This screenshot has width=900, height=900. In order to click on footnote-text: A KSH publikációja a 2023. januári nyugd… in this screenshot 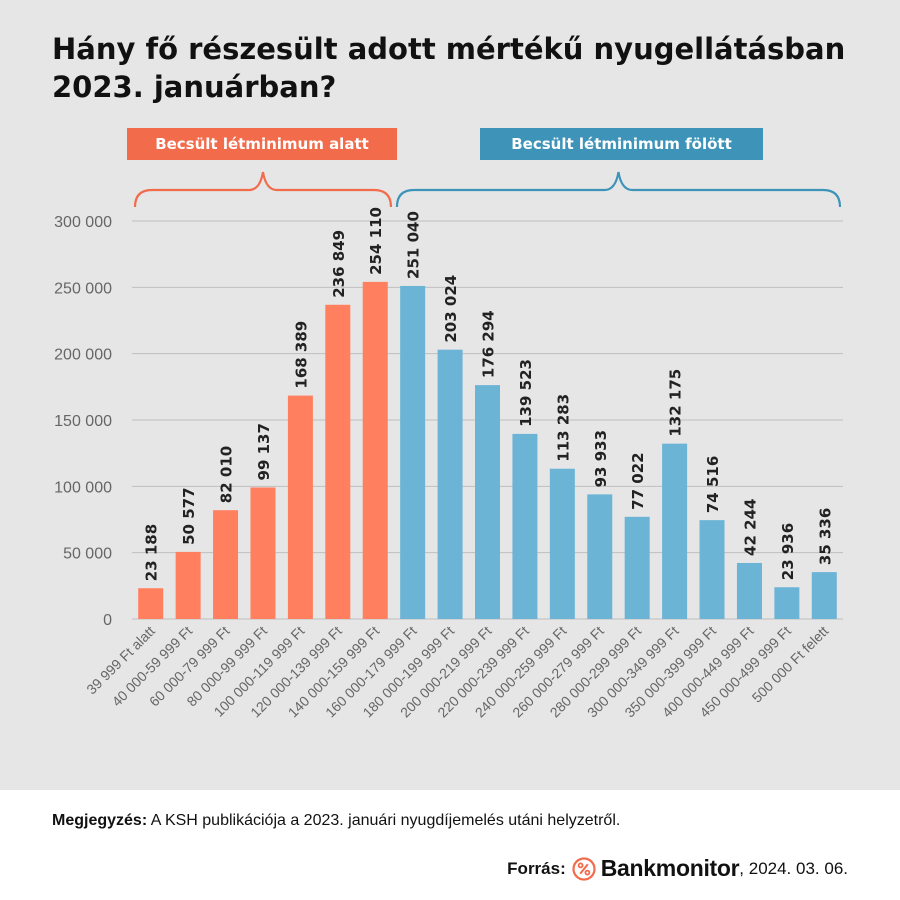, I will do `click(384, 820)`.